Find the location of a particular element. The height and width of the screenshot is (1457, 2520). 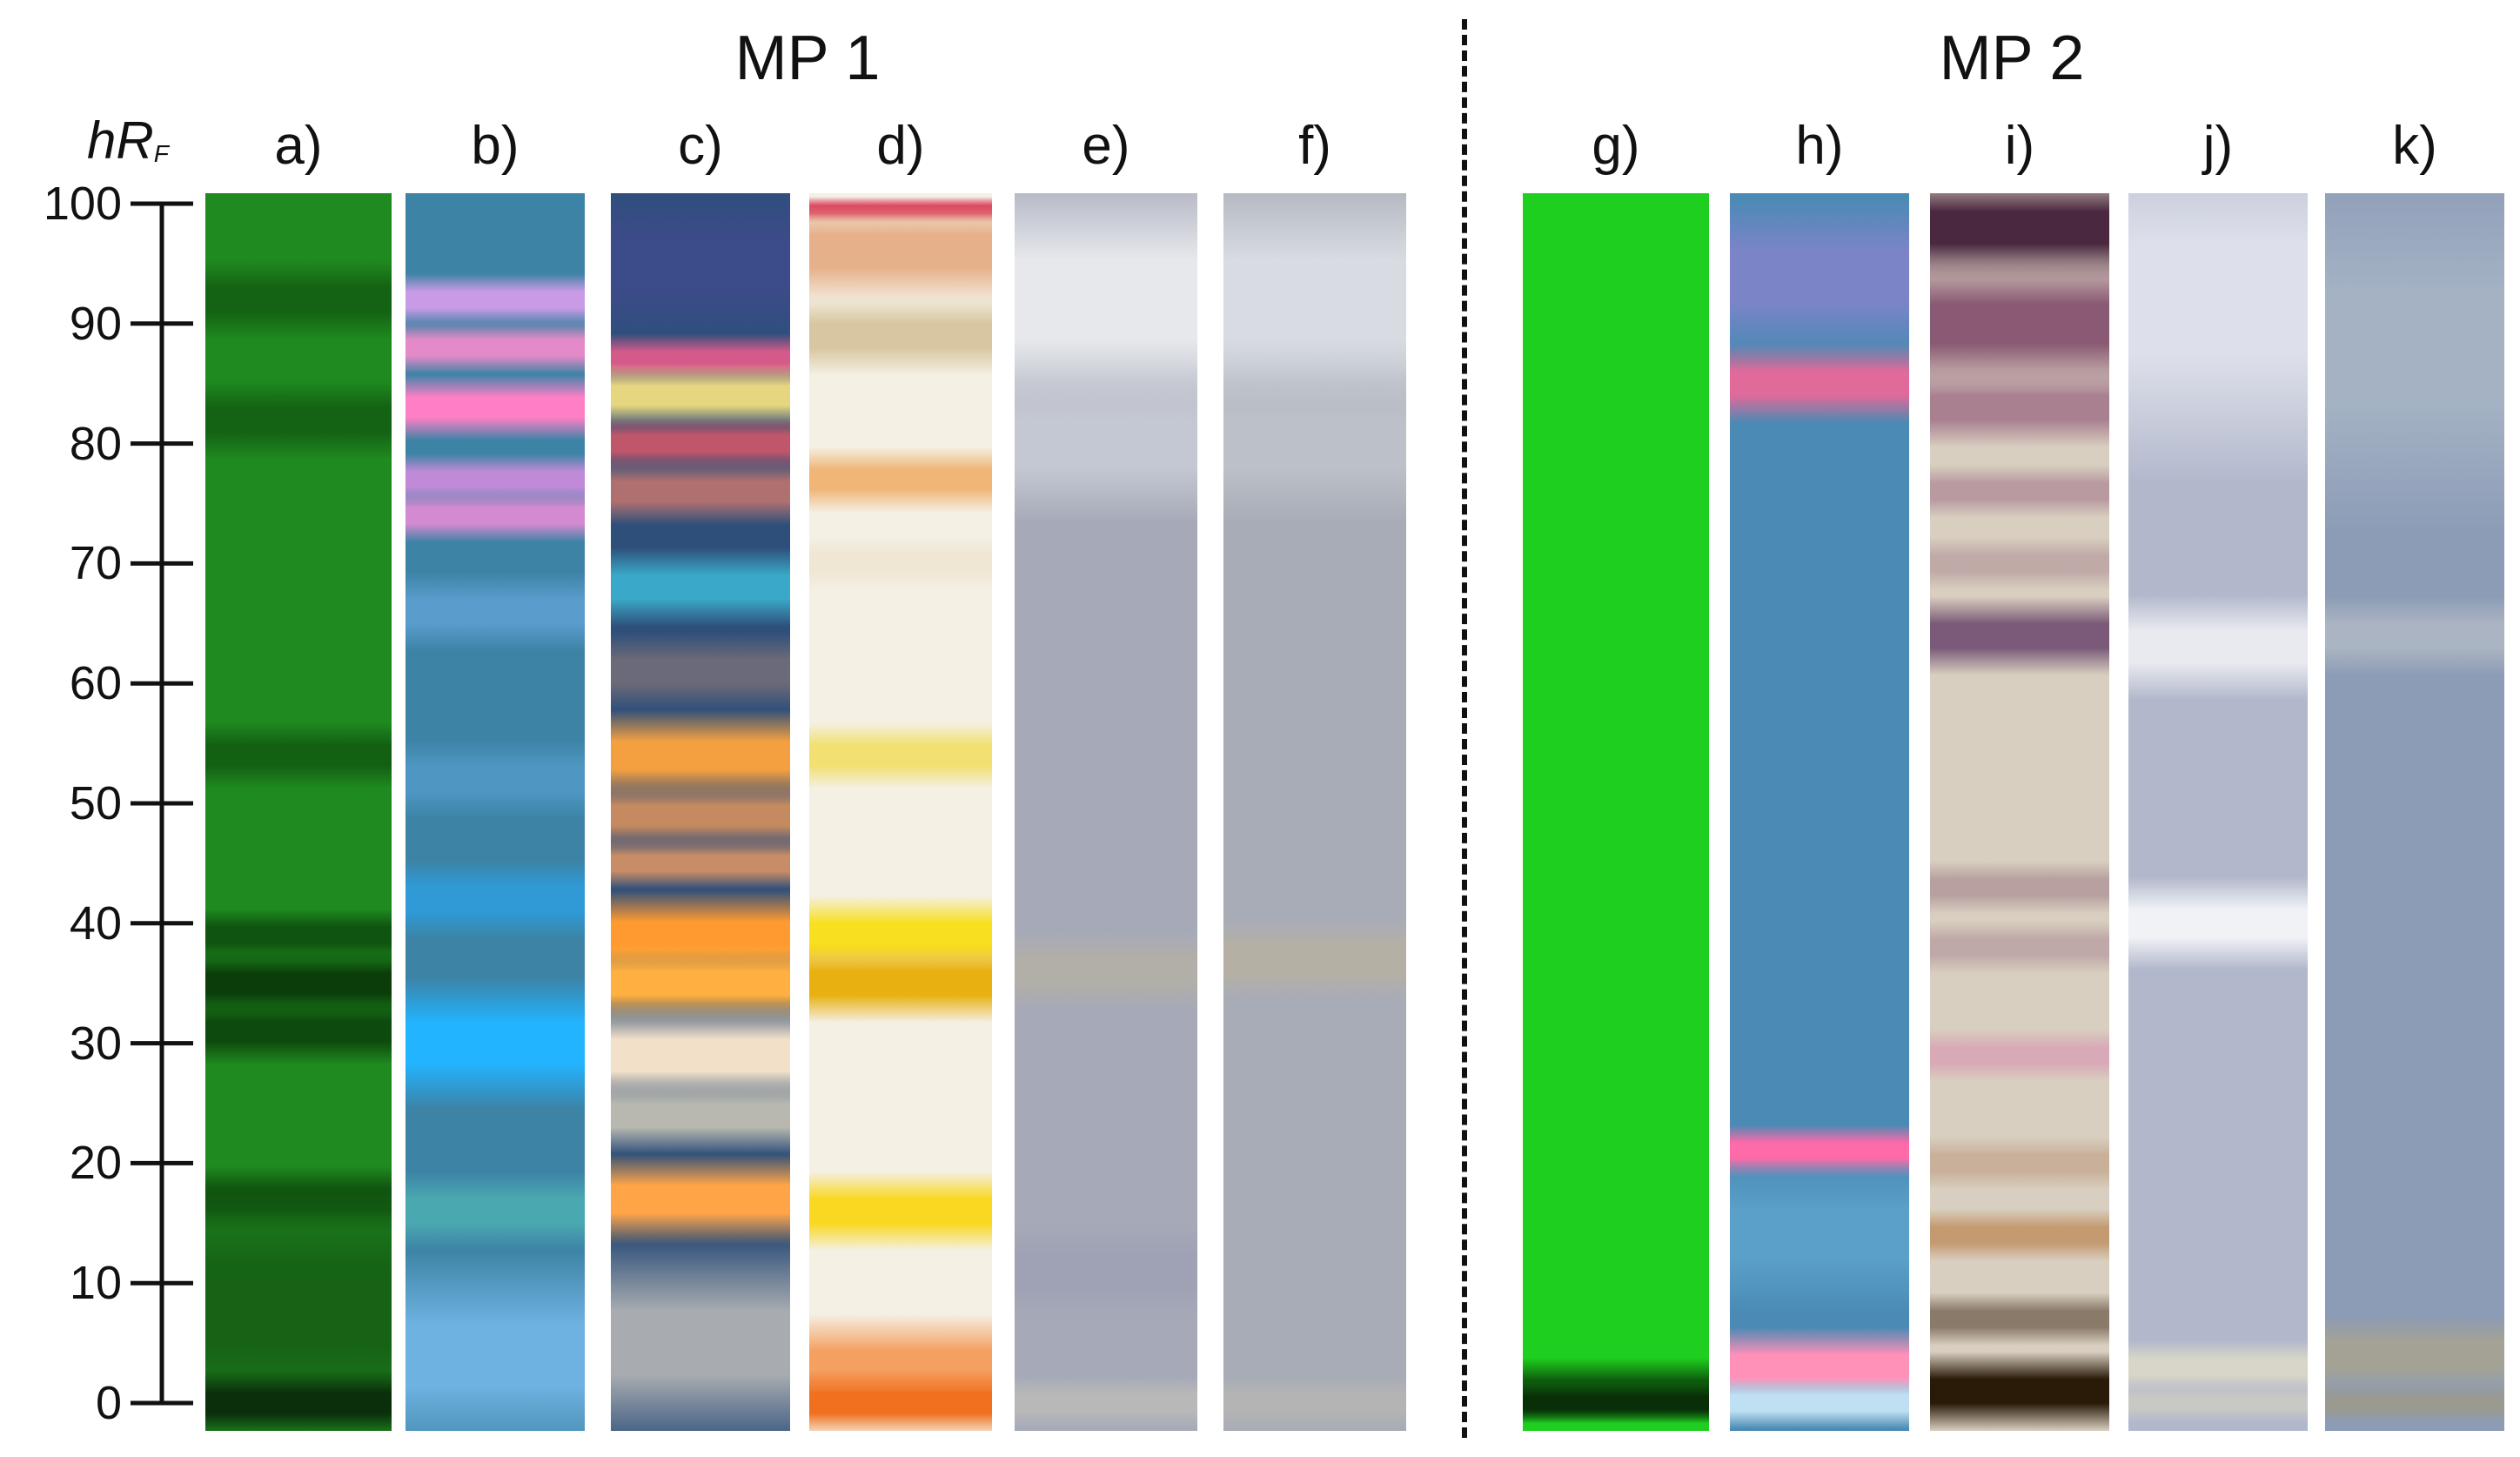

lane-label: j) is located at coordinates (2218, 146).